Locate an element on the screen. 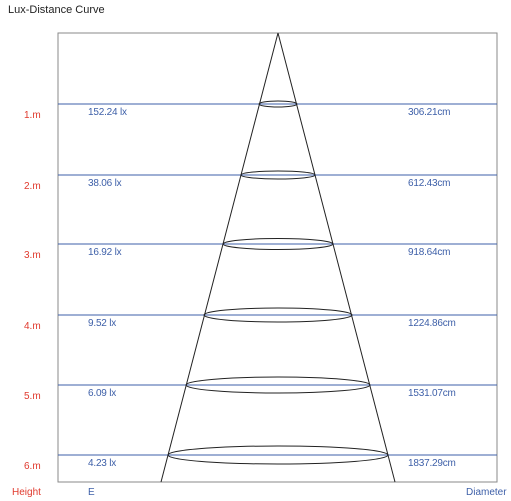 Image resolution: width=511 pixels, height=501 pixels. height-label-3: 3.m is located at coordinates (32, 255).